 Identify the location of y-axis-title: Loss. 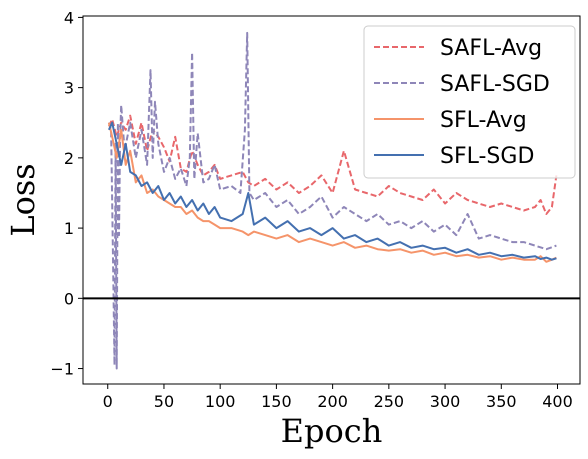
(23, 199).